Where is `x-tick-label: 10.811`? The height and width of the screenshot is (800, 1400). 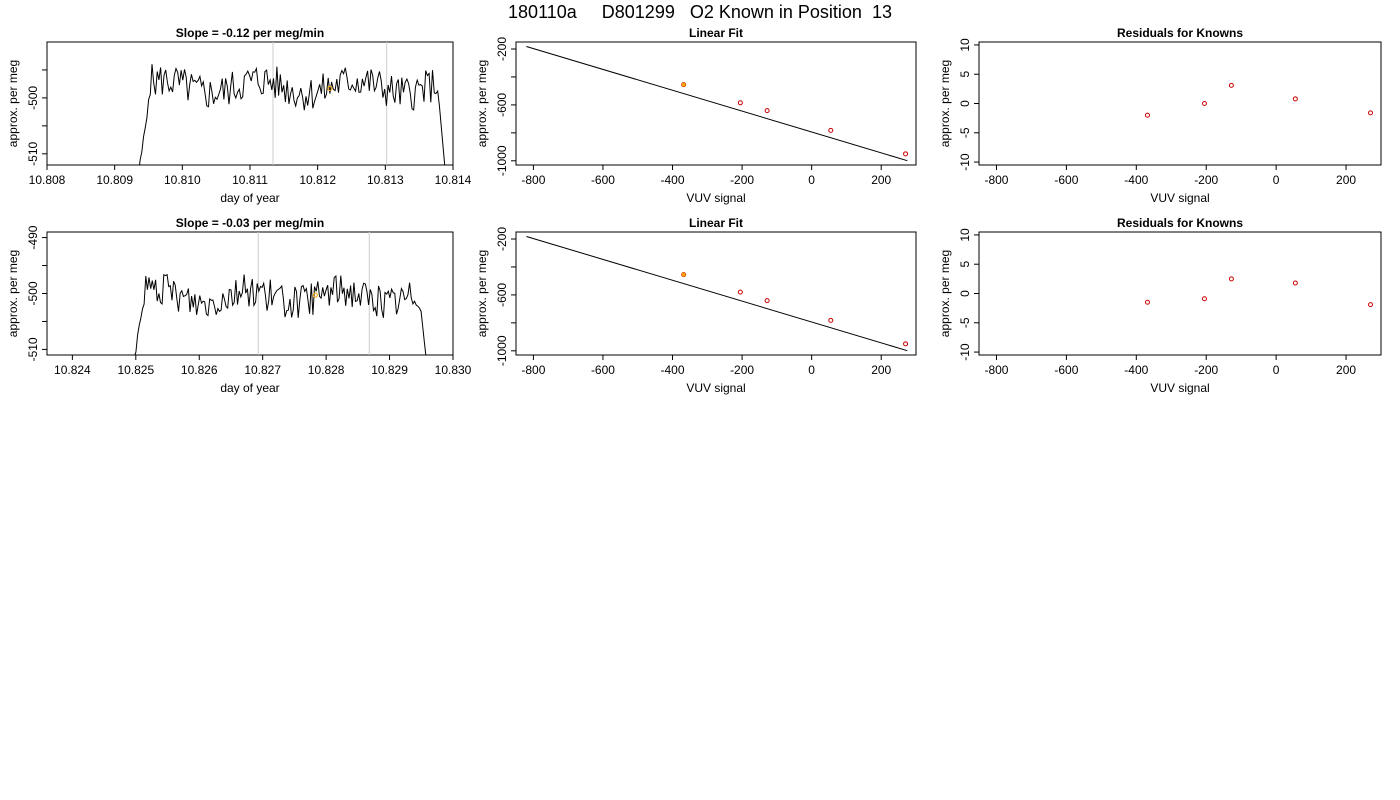
x-tick-label: 10.811 is located at coordinates (250, 180).